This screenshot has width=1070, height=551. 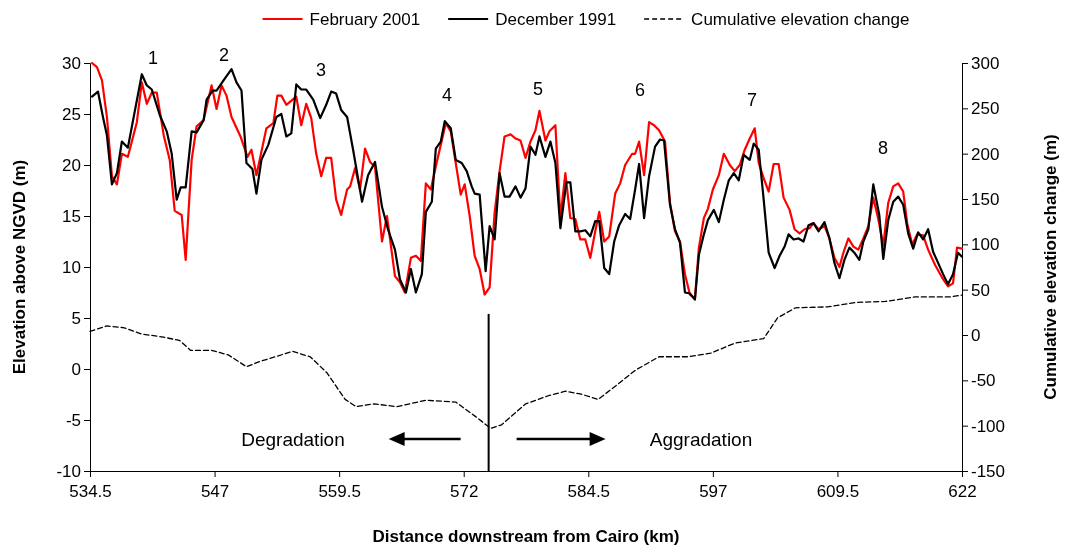 What do you see at coordinates (90, 491) in the screenshot?
I see `x-tick-label: 534.5` at bounding box center [90, 491].